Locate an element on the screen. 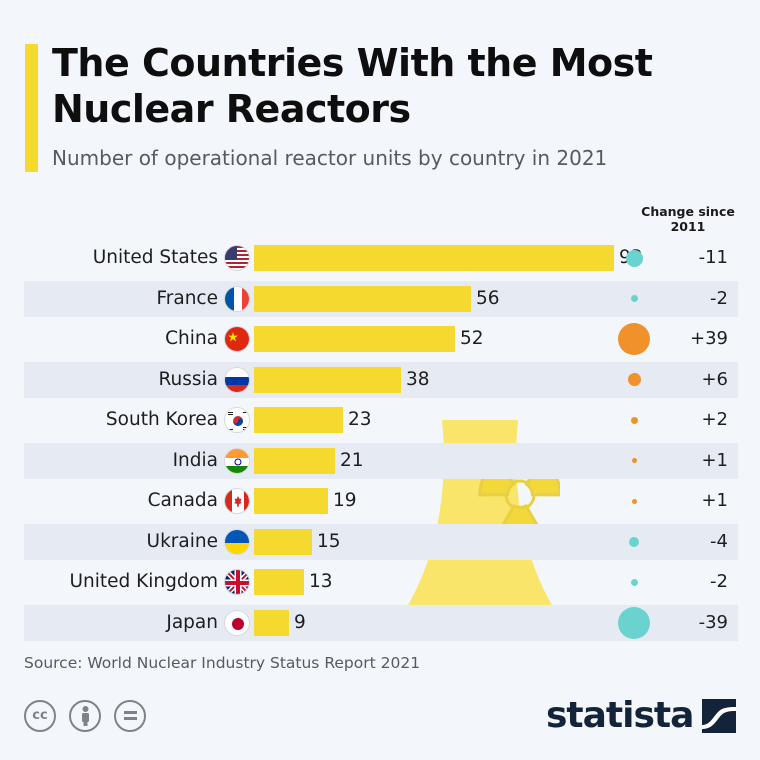 The height and width of the screenshot is (760, 760). us-flag-icon is located at coordinates (237, 258).